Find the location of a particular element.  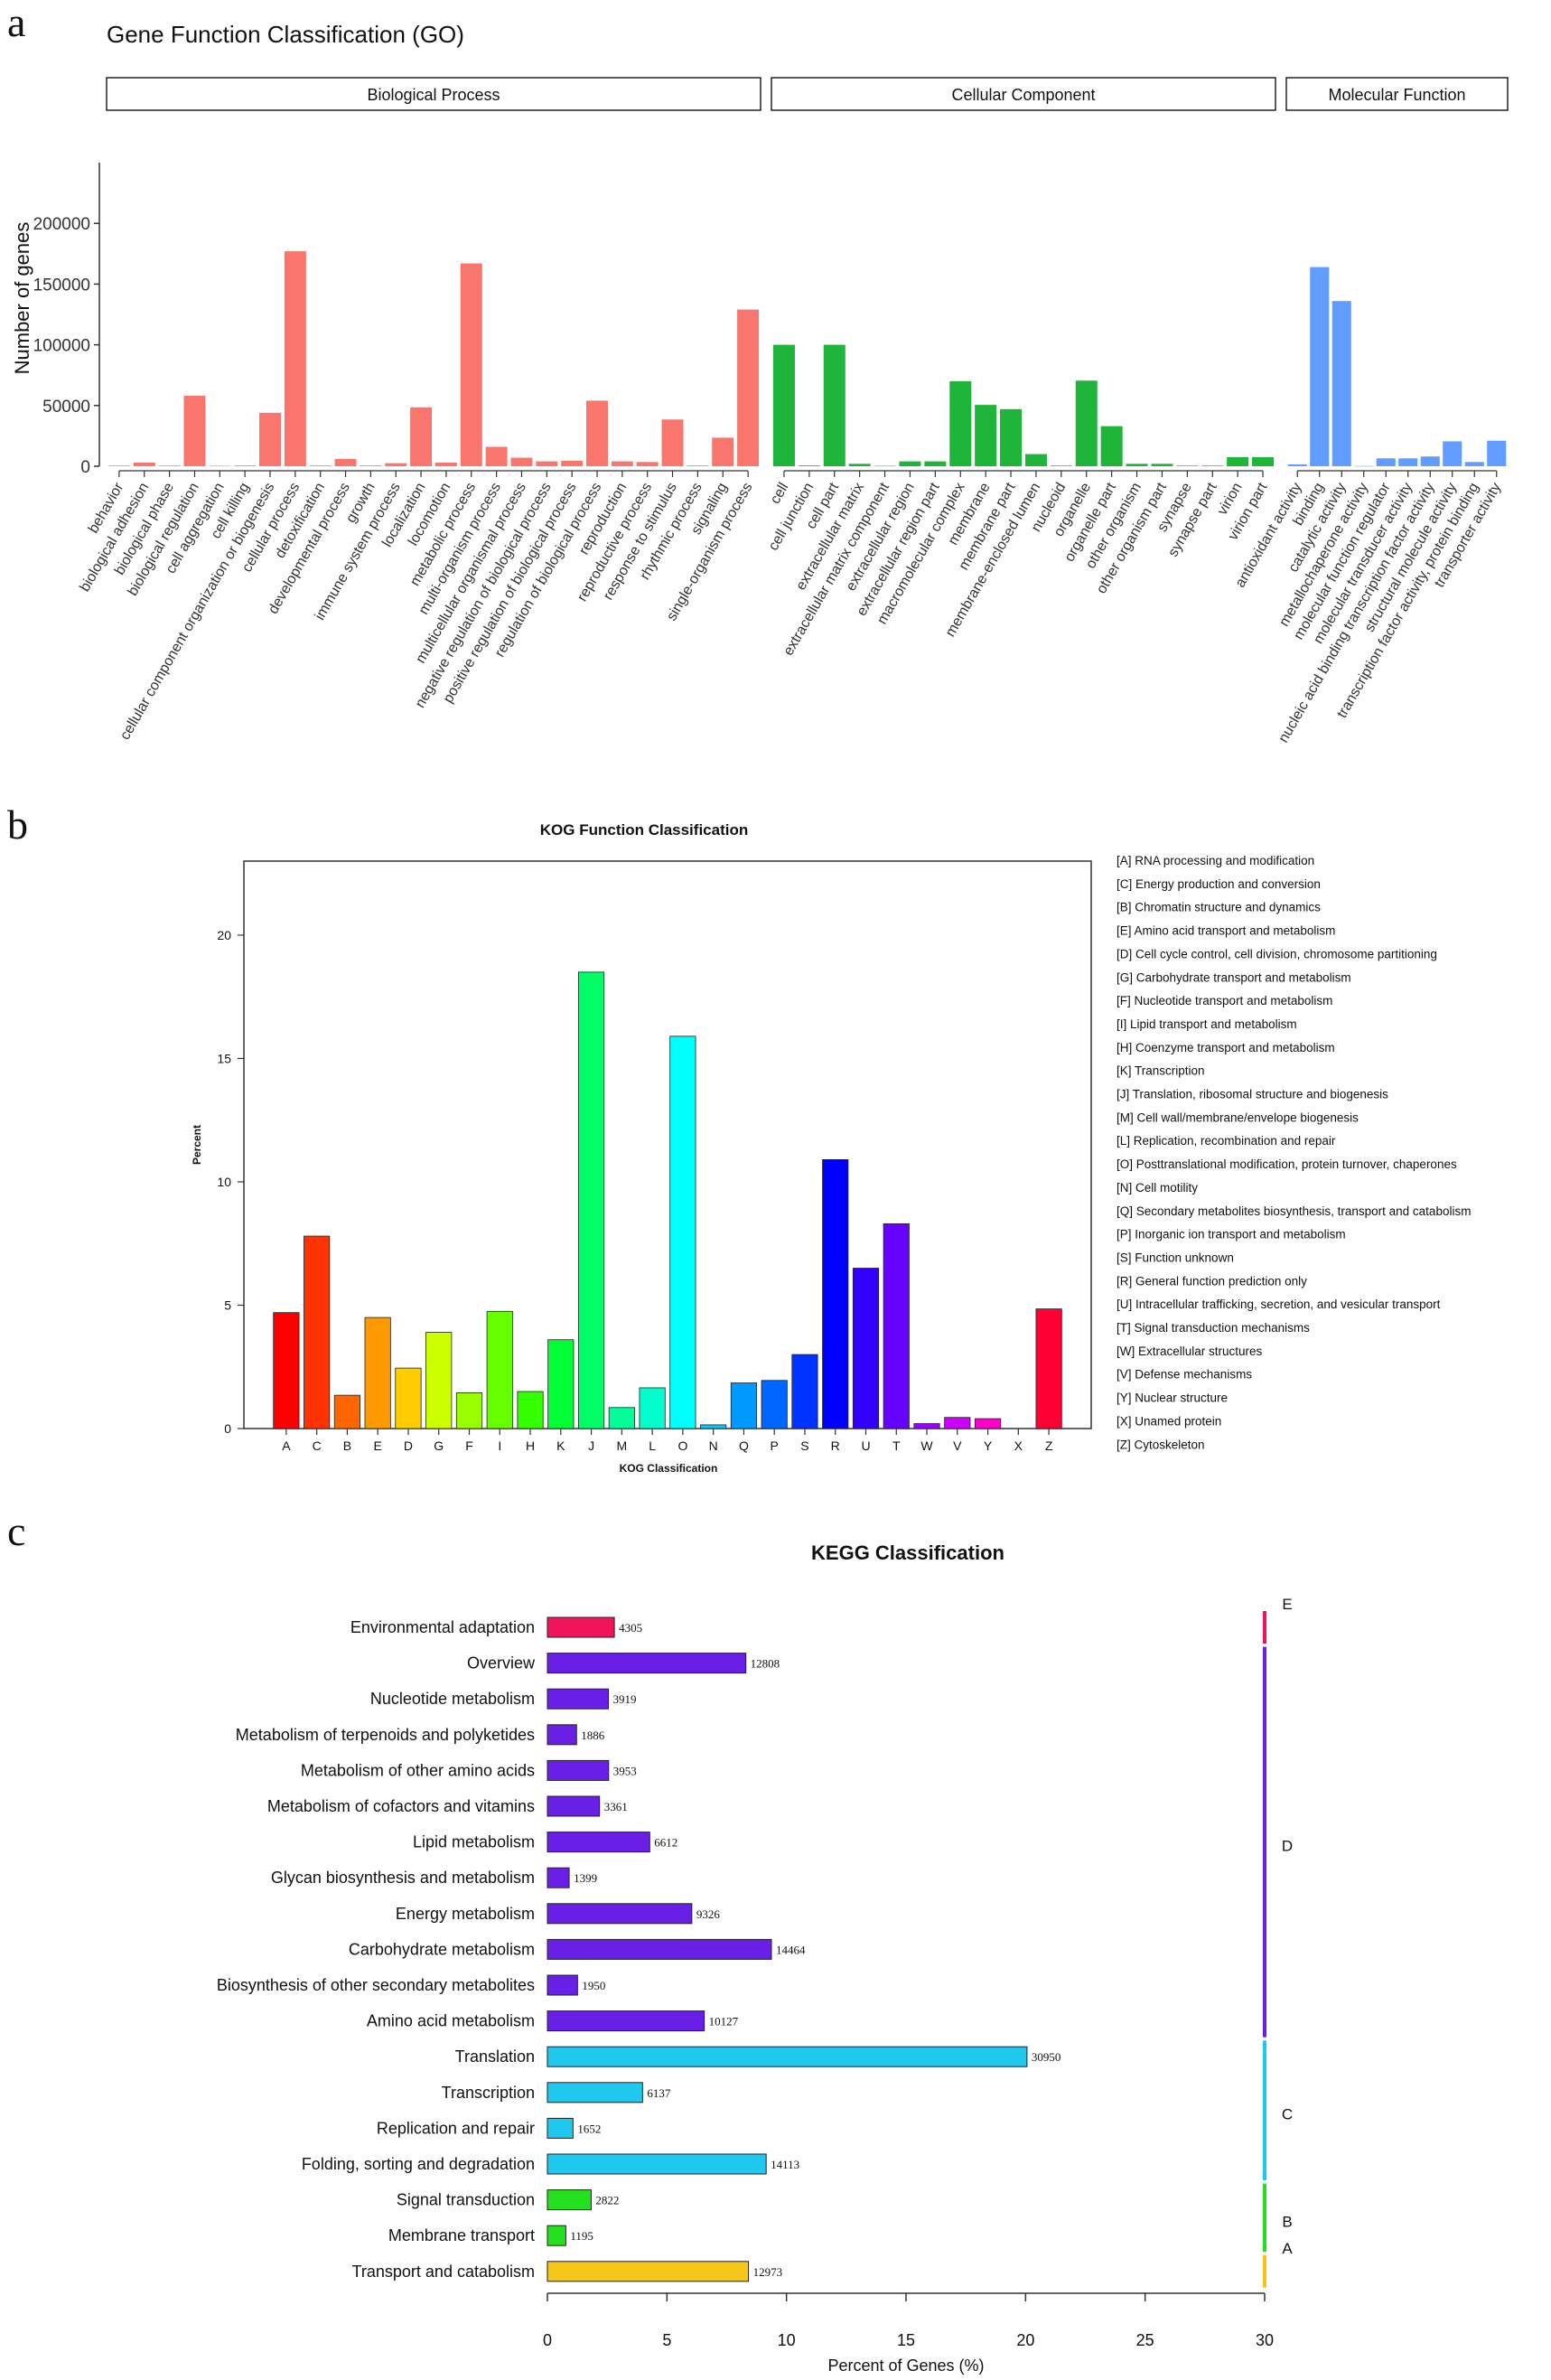

go-bar-localization is located at coordinates (421, 436).